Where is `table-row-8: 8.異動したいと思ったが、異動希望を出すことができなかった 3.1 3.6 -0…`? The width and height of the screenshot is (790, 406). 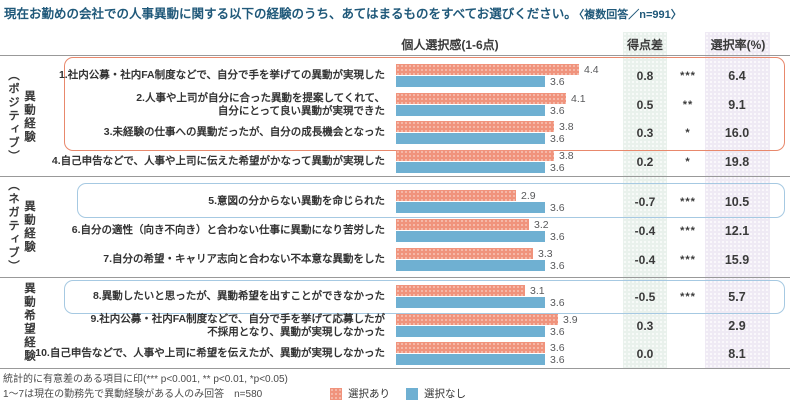
table-row-8: 8.異動したいと思ったが、異動希望を出すことができなかった 3.1 3.6 -0… is located at coordinates (395, 296).